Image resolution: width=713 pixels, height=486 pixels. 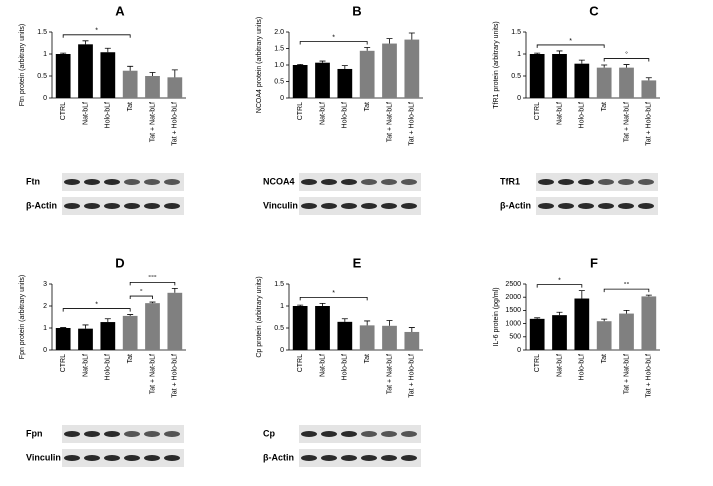 I want to click on blot-label: β-Actin, so click(x=515, y=205).